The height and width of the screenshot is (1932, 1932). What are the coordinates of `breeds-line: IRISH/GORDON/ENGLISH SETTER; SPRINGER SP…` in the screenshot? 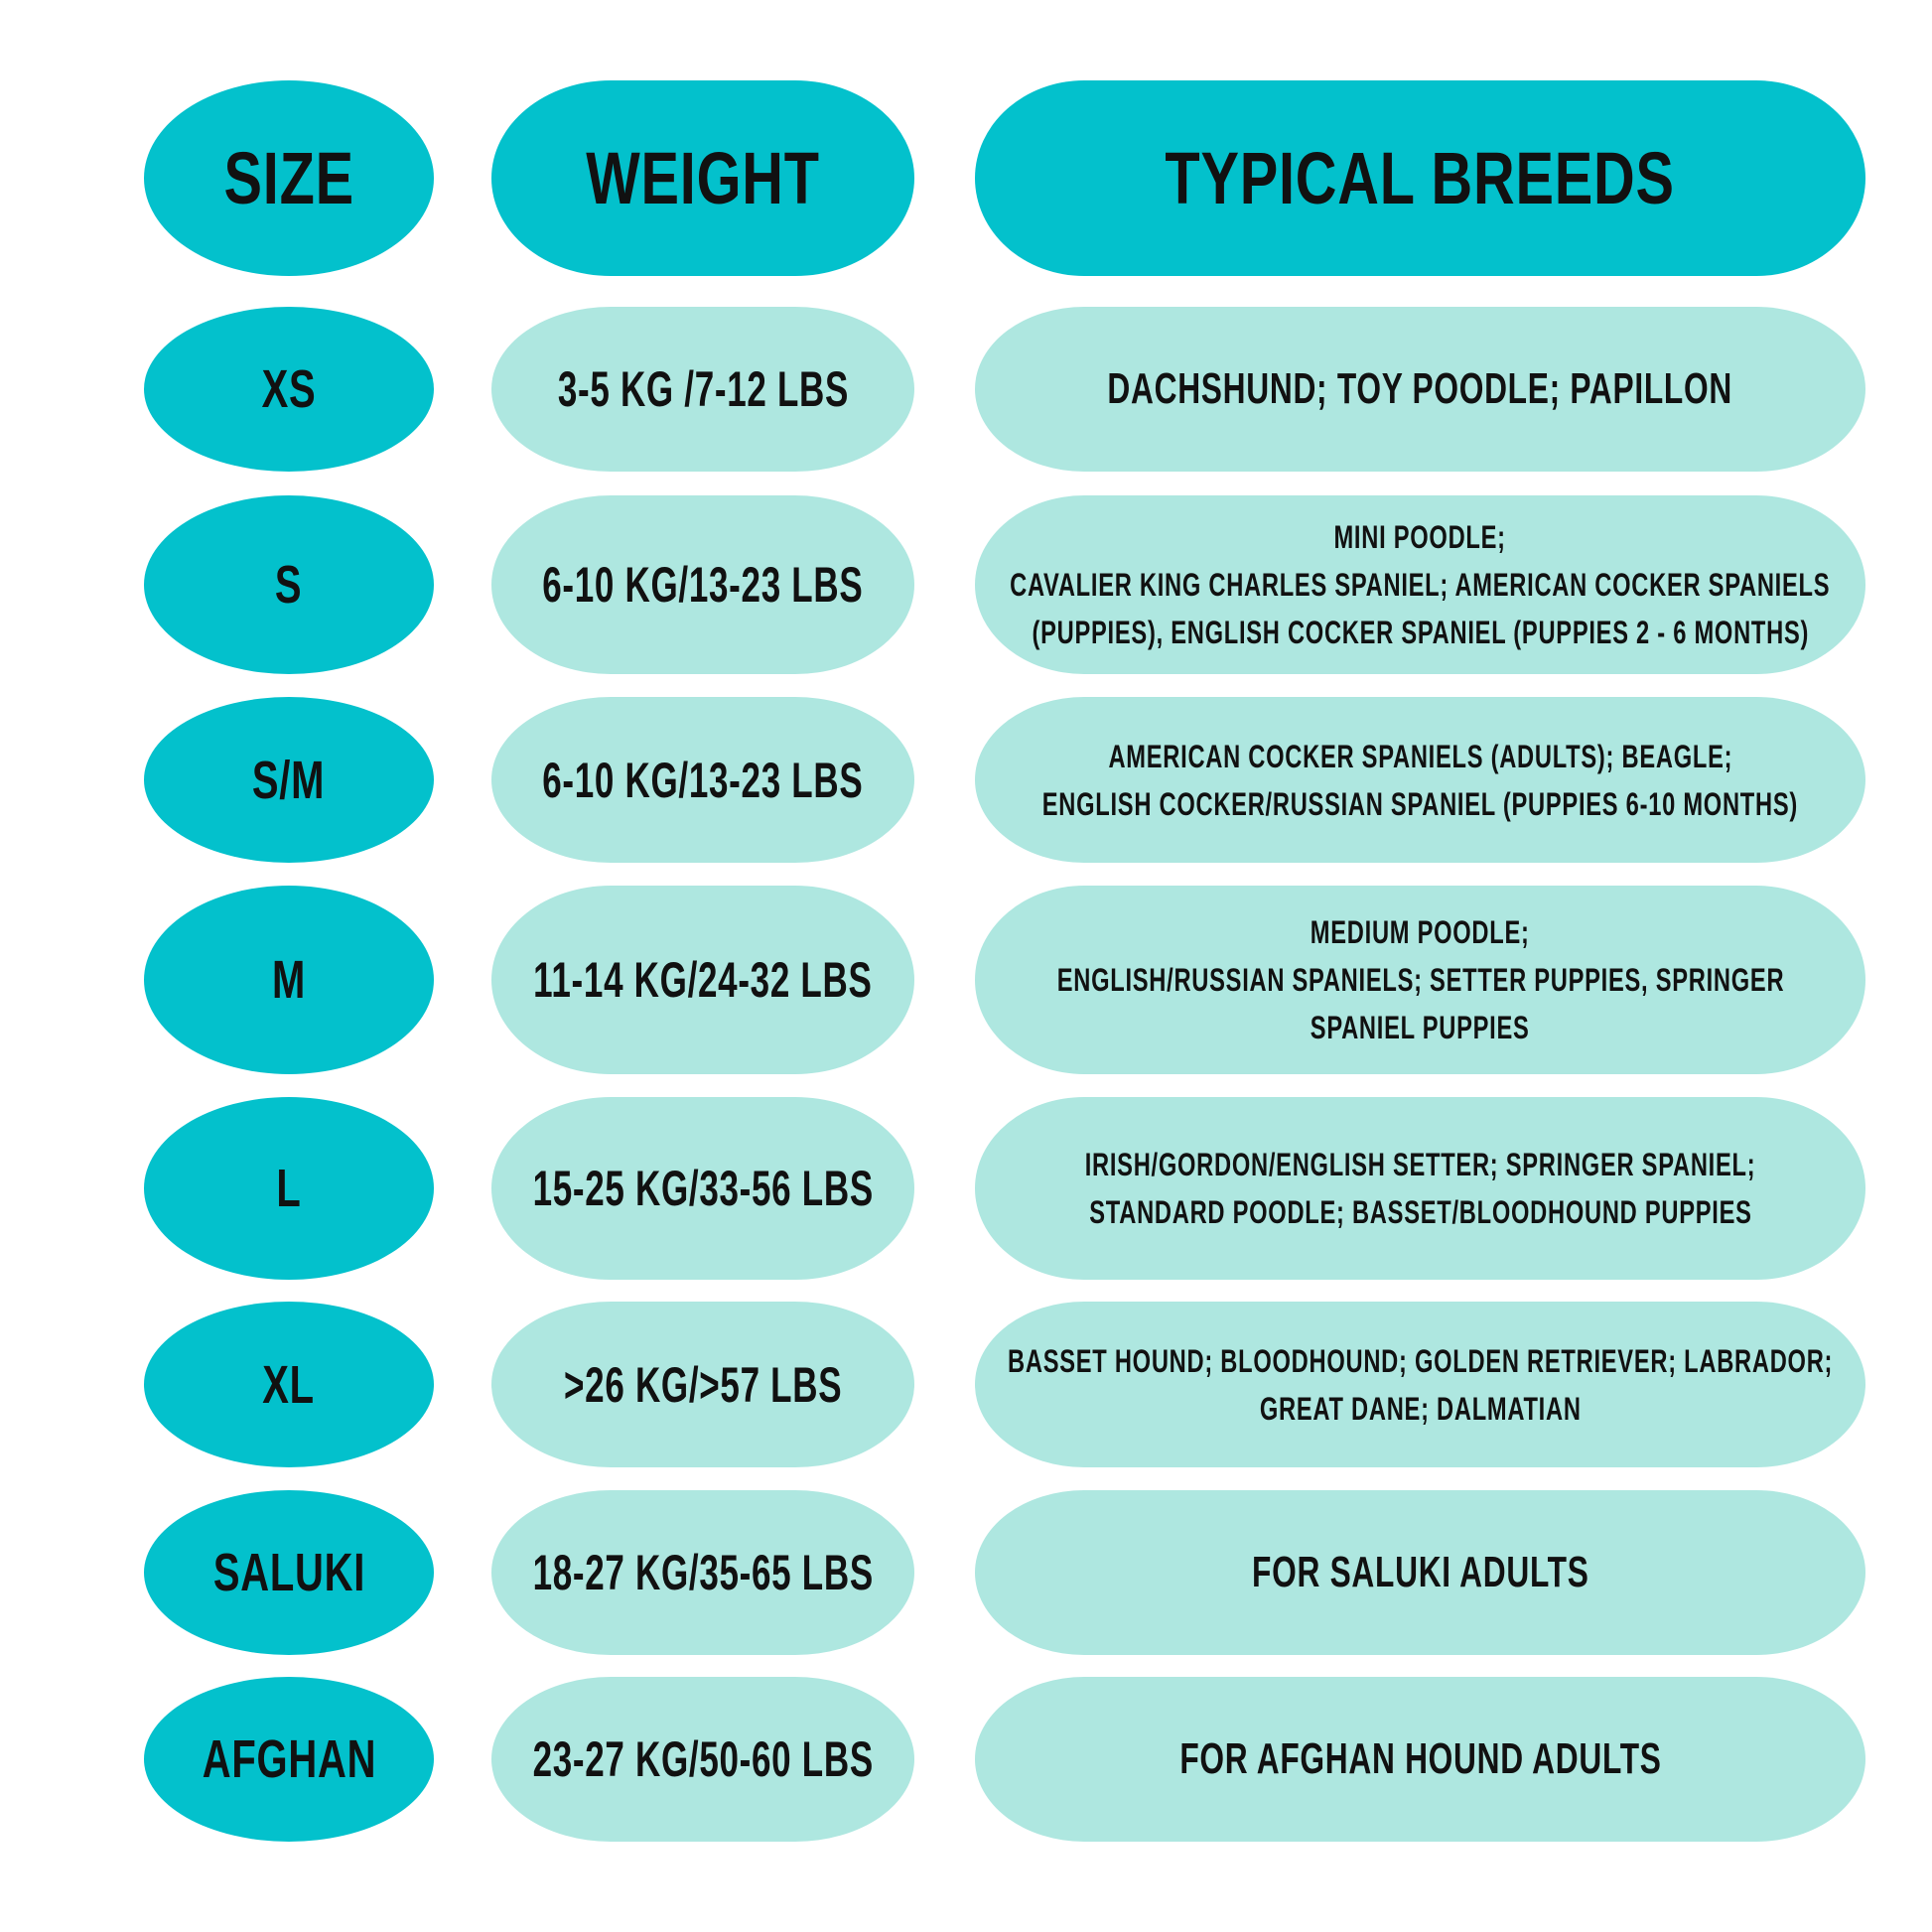 It's located at (1420, 1164).